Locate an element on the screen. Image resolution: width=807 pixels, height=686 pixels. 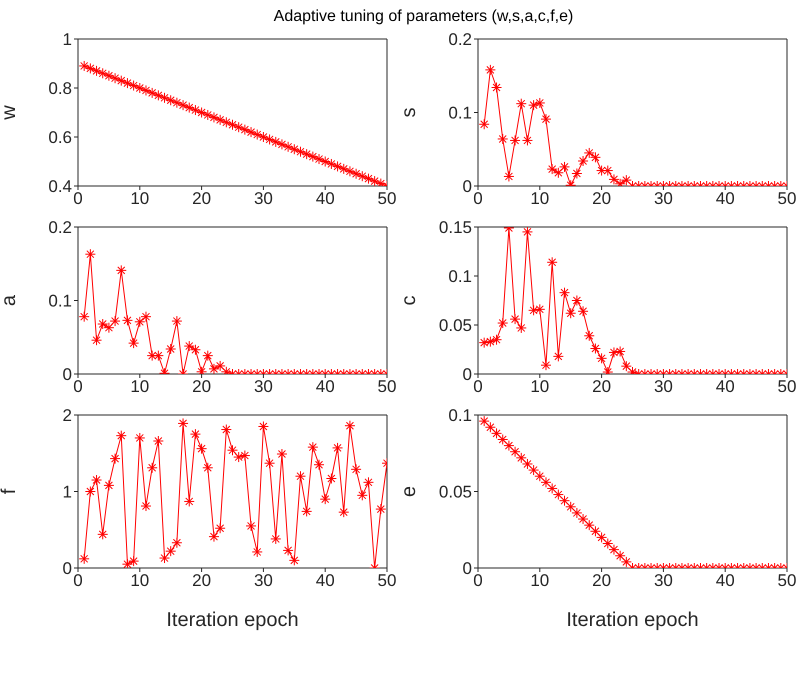
y-axis-title: e is located at coordinates (409, 492).